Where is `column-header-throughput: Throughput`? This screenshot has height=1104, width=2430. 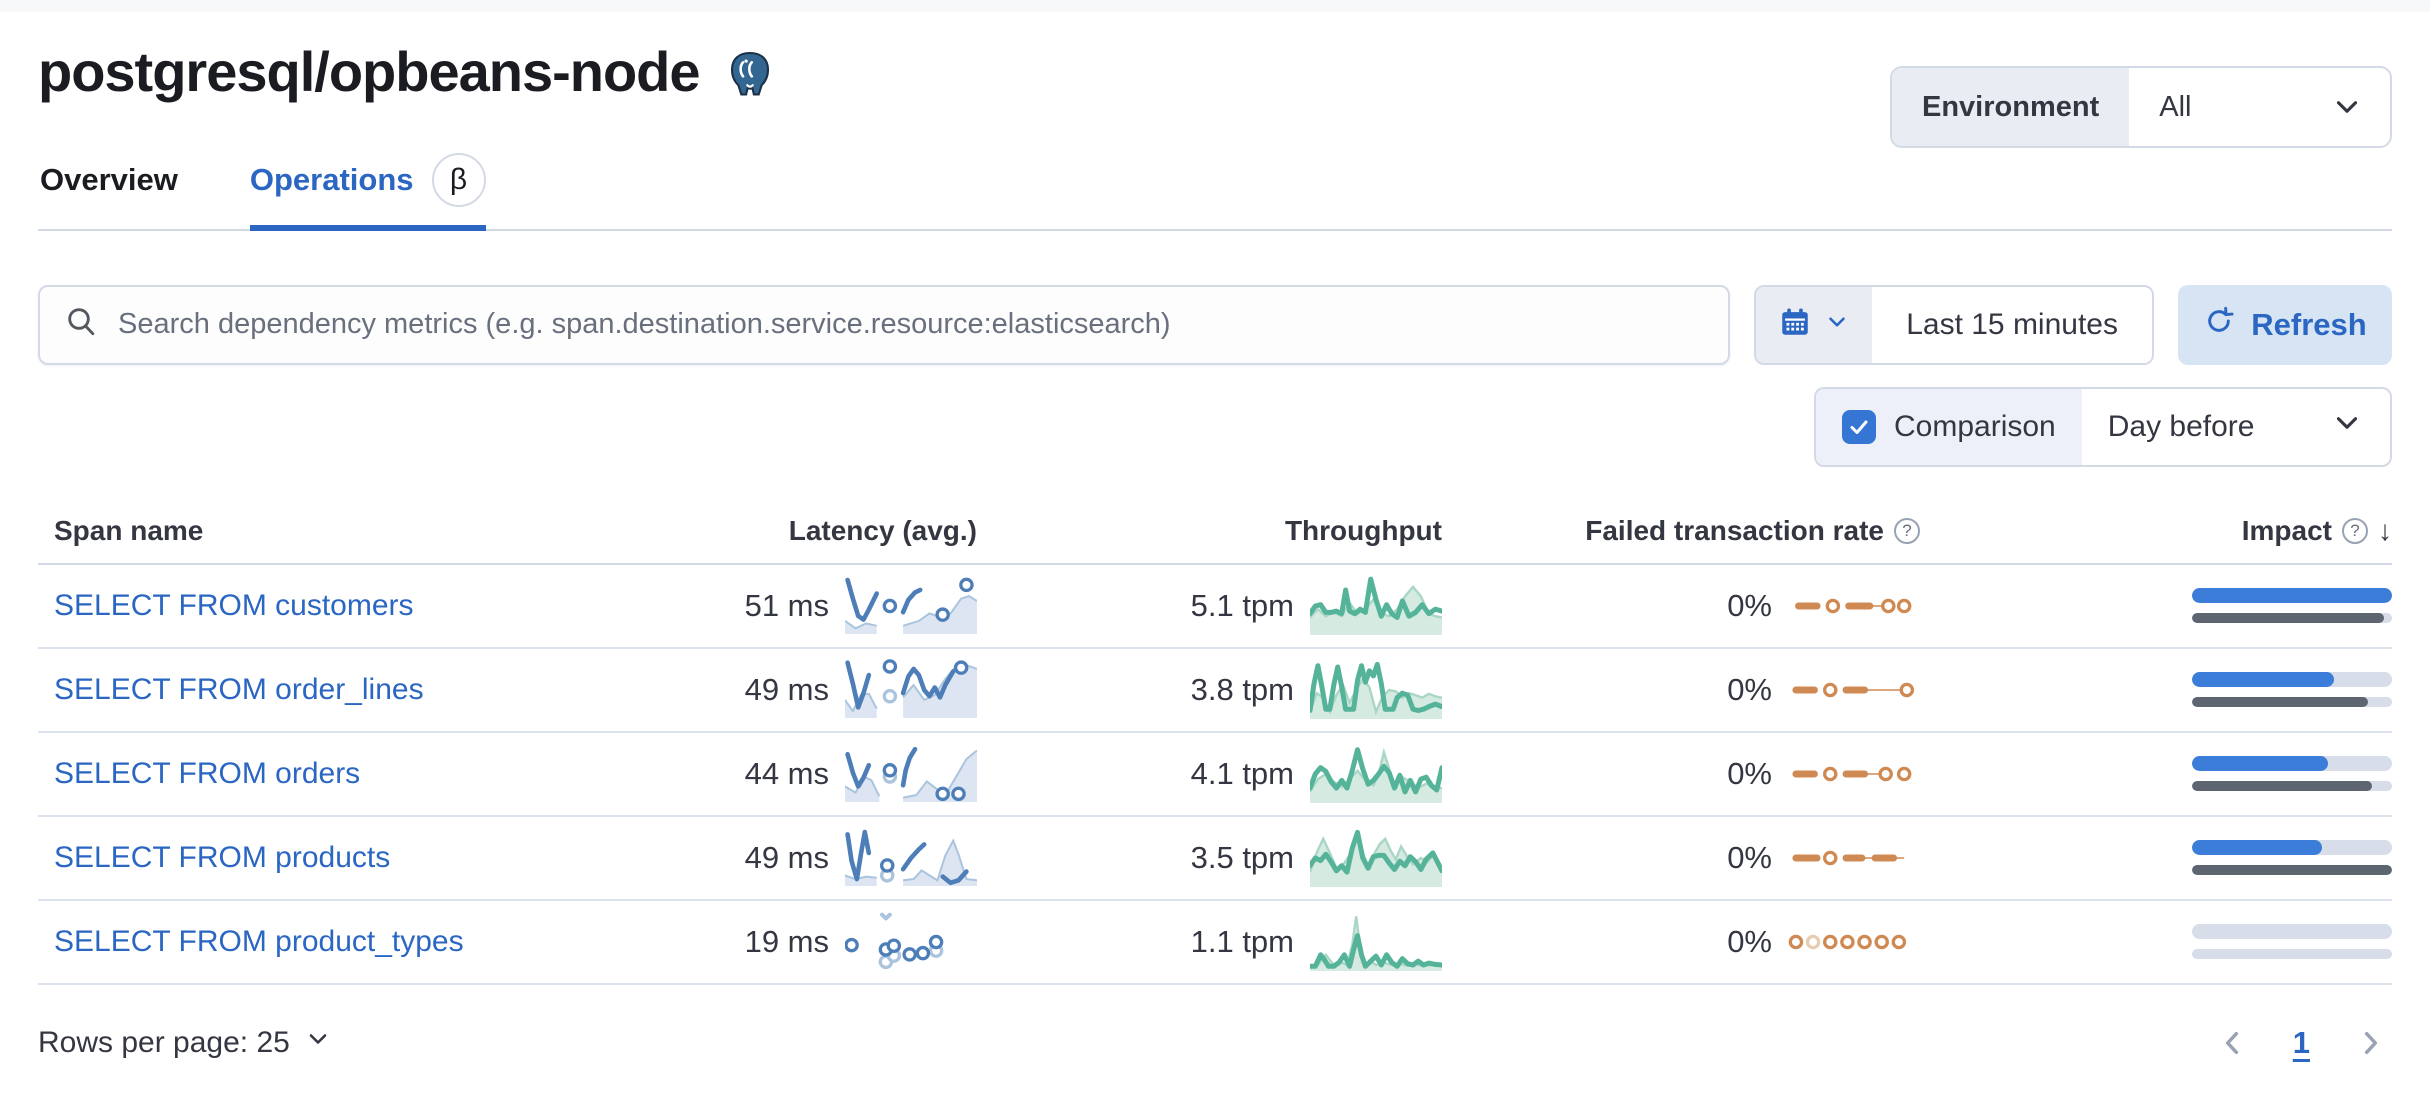 column-header-throughput: Throughput is located at coordinates (1363, 530).